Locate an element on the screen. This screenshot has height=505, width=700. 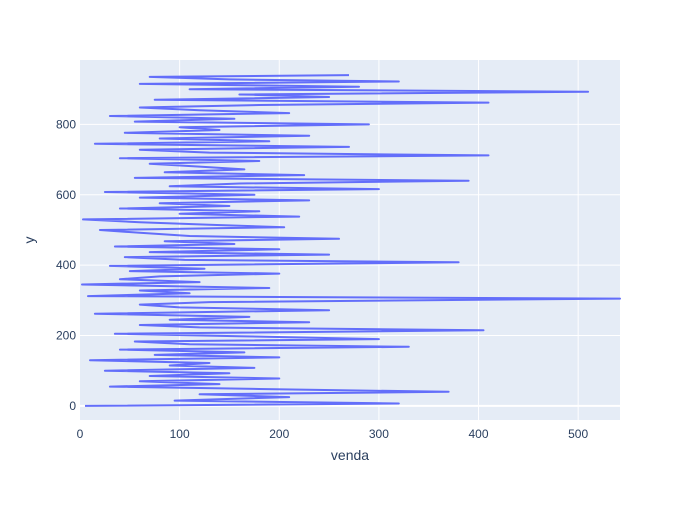
x-axis-title: venda is located at coordinates (350, 455).